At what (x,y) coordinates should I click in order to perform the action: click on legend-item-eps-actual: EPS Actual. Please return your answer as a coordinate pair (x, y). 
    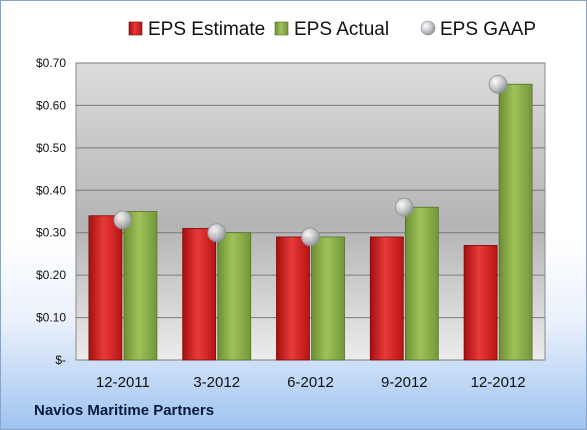
    Looking at the image, I should click on (331, 29).